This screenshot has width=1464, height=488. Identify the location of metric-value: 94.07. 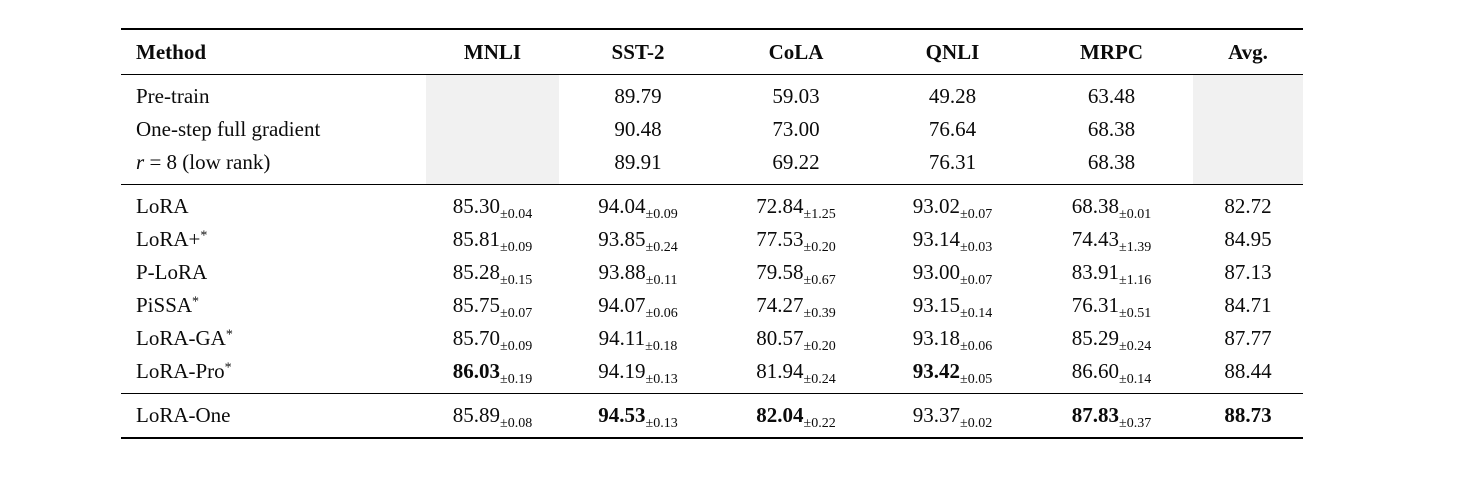
(622, 305).